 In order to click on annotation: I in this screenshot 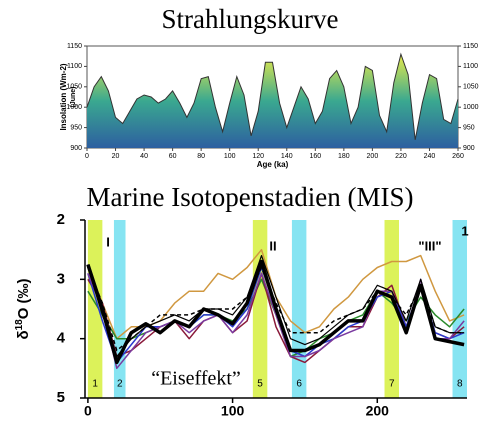, I will do `click(108, 241)`.